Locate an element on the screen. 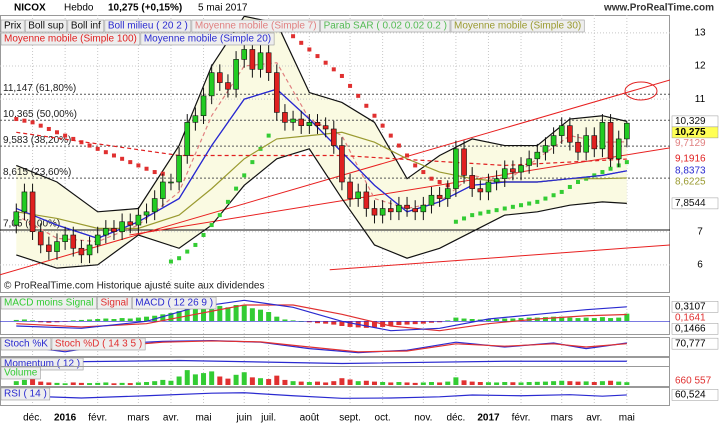  price-change: 10,275 (+0,15%) is located at coordinates (145, 8).